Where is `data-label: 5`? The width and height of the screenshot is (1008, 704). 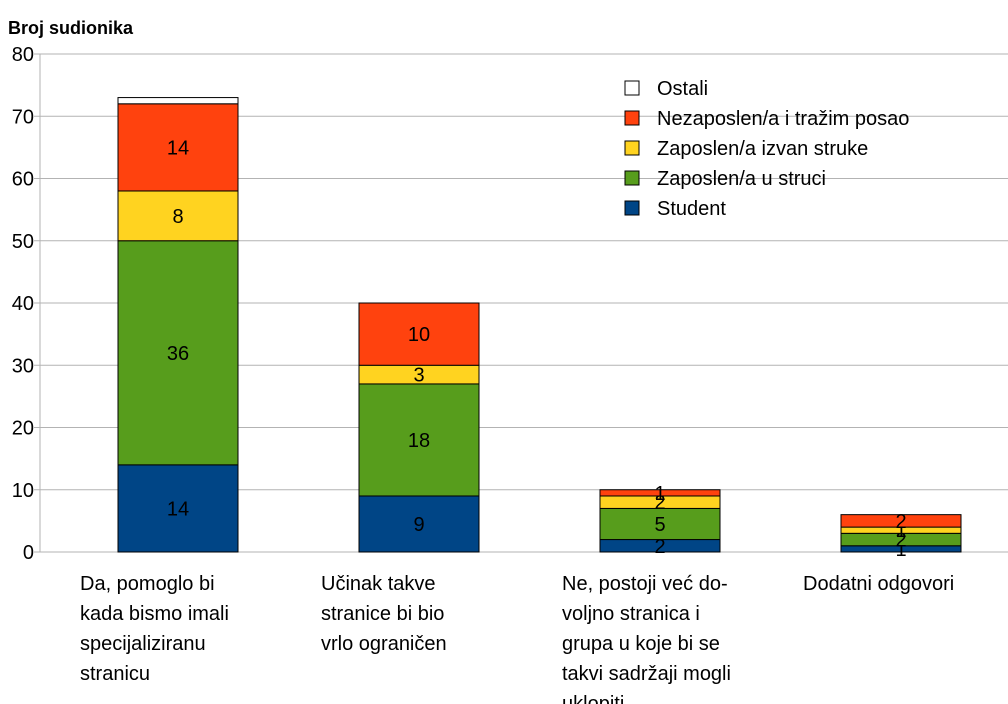 data-label: 5 is located at coordinates (659, 525).